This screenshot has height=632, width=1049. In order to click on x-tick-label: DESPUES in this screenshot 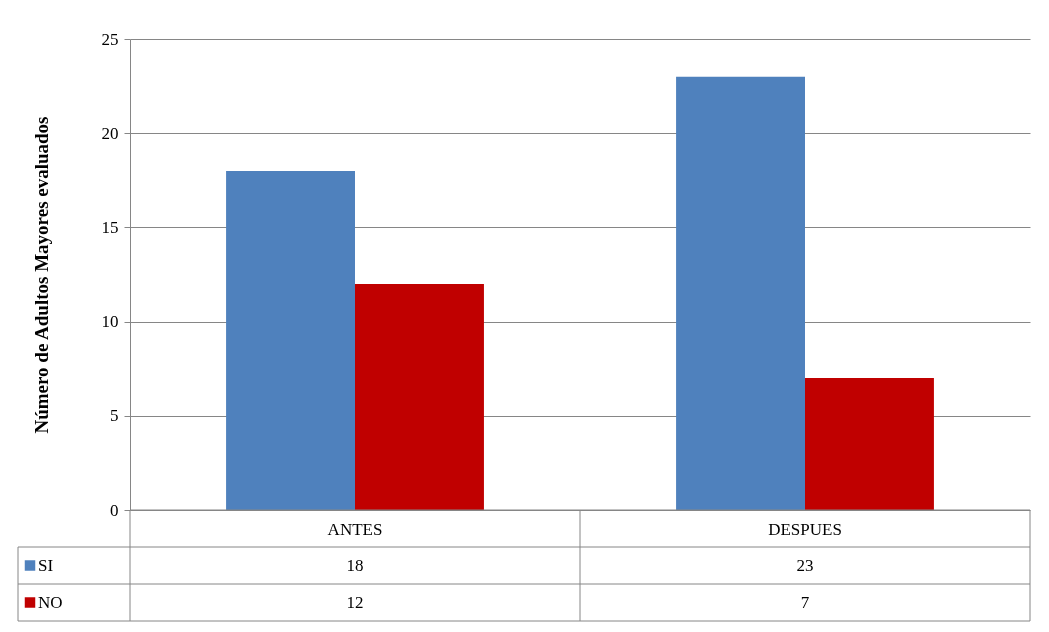, I will do `click(805, 529)`.